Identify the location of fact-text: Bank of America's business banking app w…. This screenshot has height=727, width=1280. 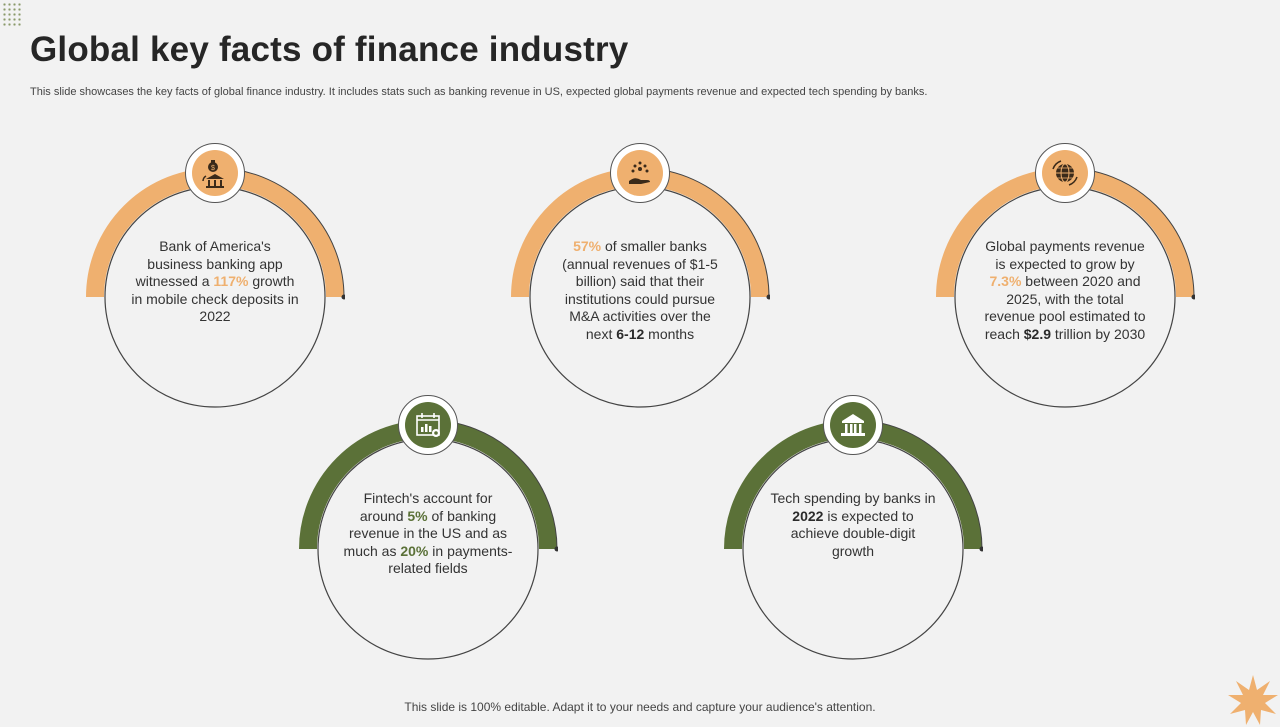
(215, 282).